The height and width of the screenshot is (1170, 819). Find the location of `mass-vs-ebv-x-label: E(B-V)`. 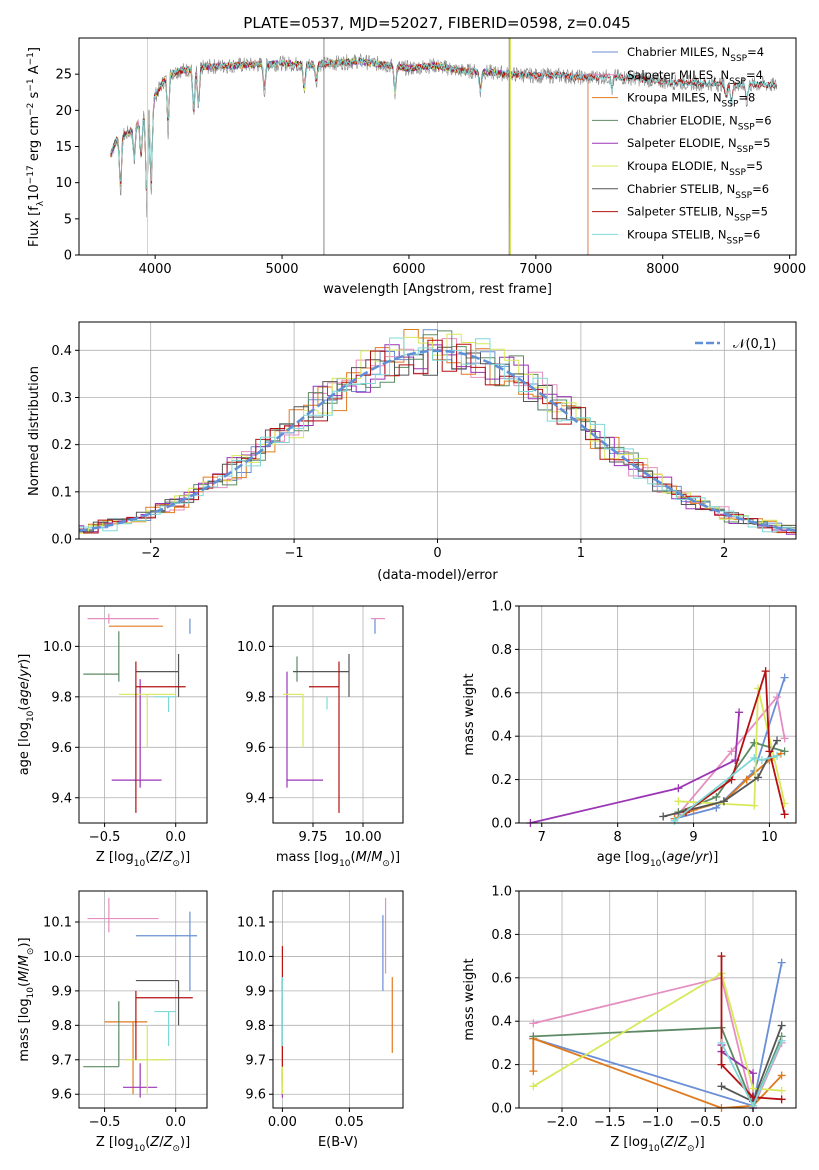

mass-vs-ebv-x-label: E(B-V) is located at coordinates (338, 1142).